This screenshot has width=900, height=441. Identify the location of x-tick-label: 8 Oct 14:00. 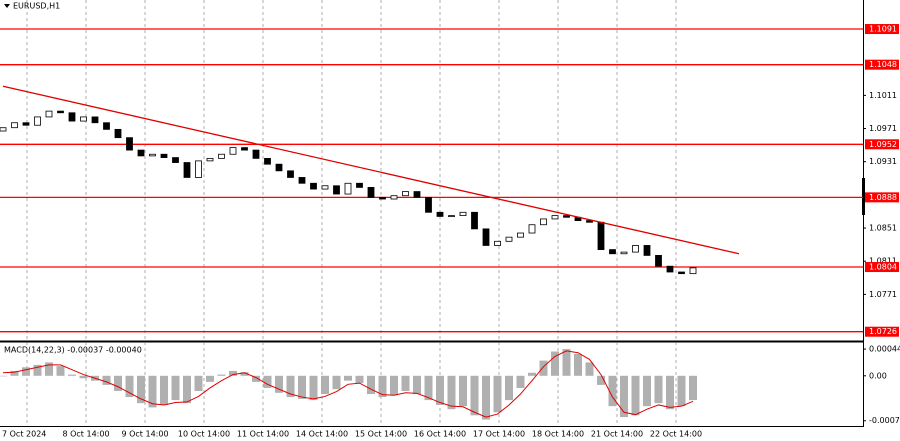
(85, 434).